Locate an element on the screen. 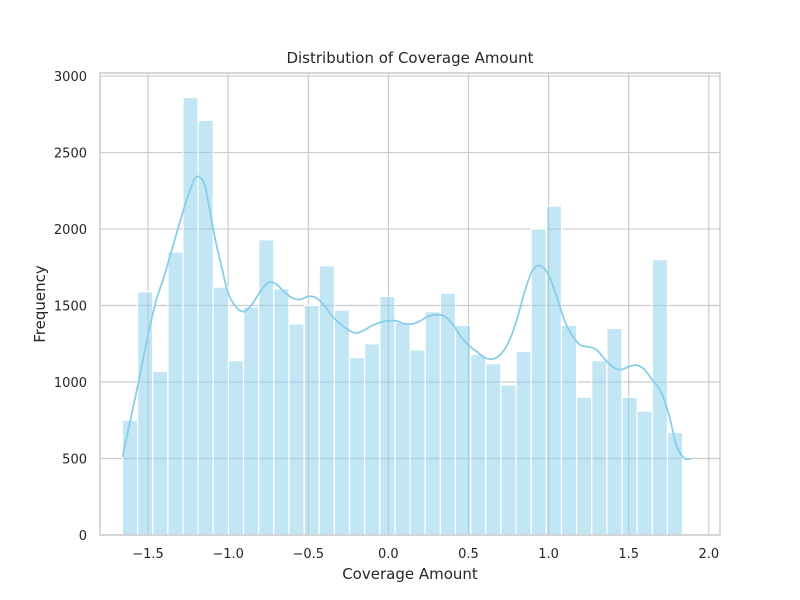 Image resolution: width=800 pixels, height=600 pixels. x-tick-label: 1.0 is located at coordinates (548, 554).